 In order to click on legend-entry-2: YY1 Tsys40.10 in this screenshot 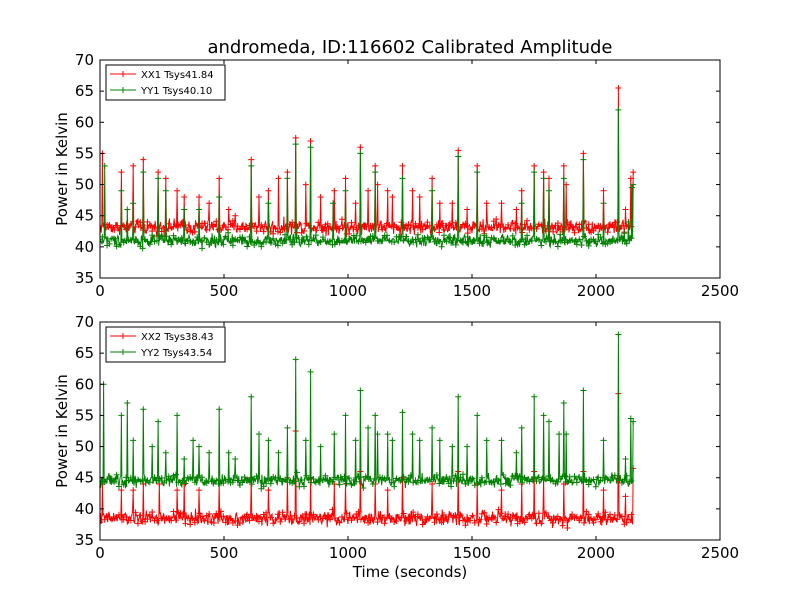, I will do `click(176, 91)`.